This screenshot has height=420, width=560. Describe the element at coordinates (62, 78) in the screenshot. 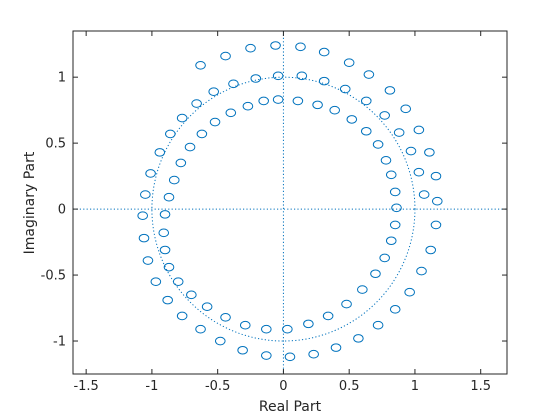

I see `y-tick-label: 1` at that location.